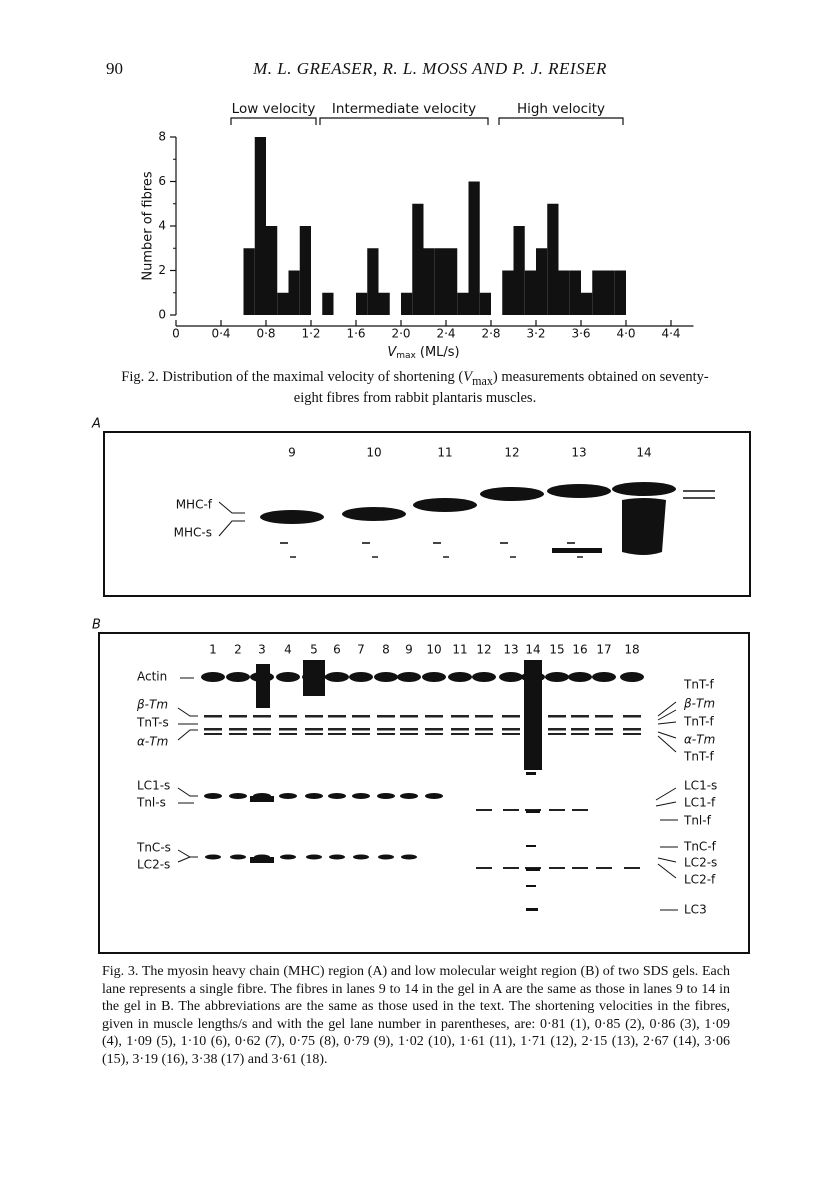  Describe the element at coordinates (310, 334) in the screenshot. I see `x-tick-label: 1·2` at that location.